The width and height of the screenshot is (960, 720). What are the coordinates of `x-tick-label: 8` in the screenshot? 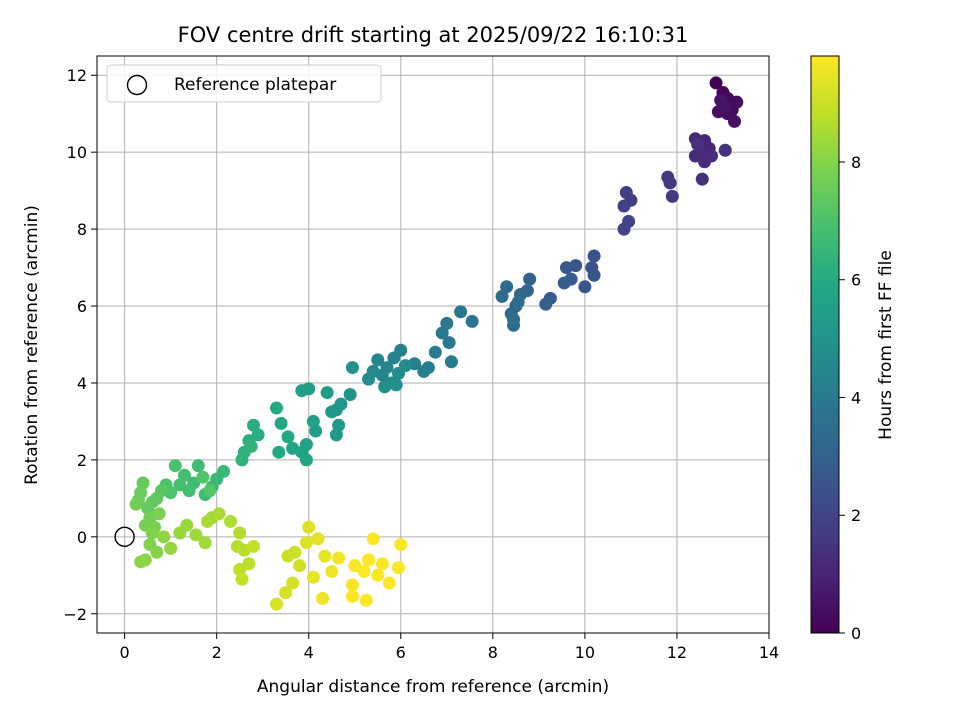 It's located at (493, 652).